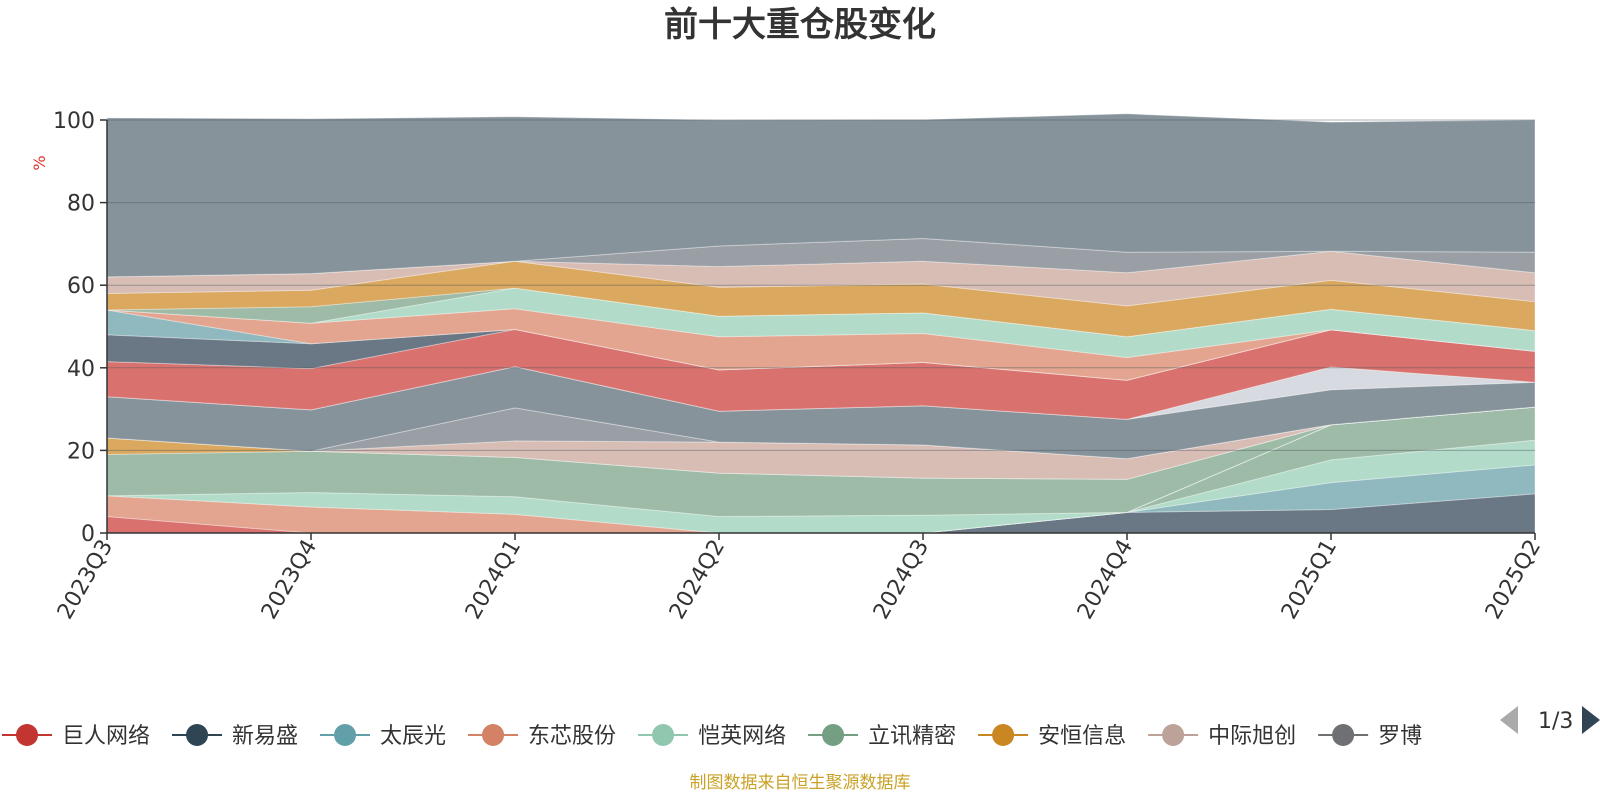  I want to click on chart-title: 前十大重仓股变化, so click(800, 25).